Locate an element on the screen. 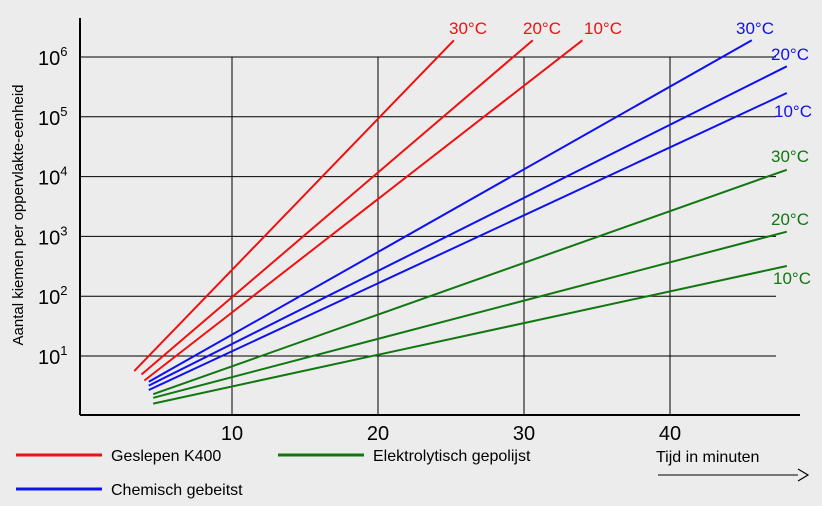 The image size is (822, 506). y-tick-label-4: 10⁴ is located at coordinates (52, 177).